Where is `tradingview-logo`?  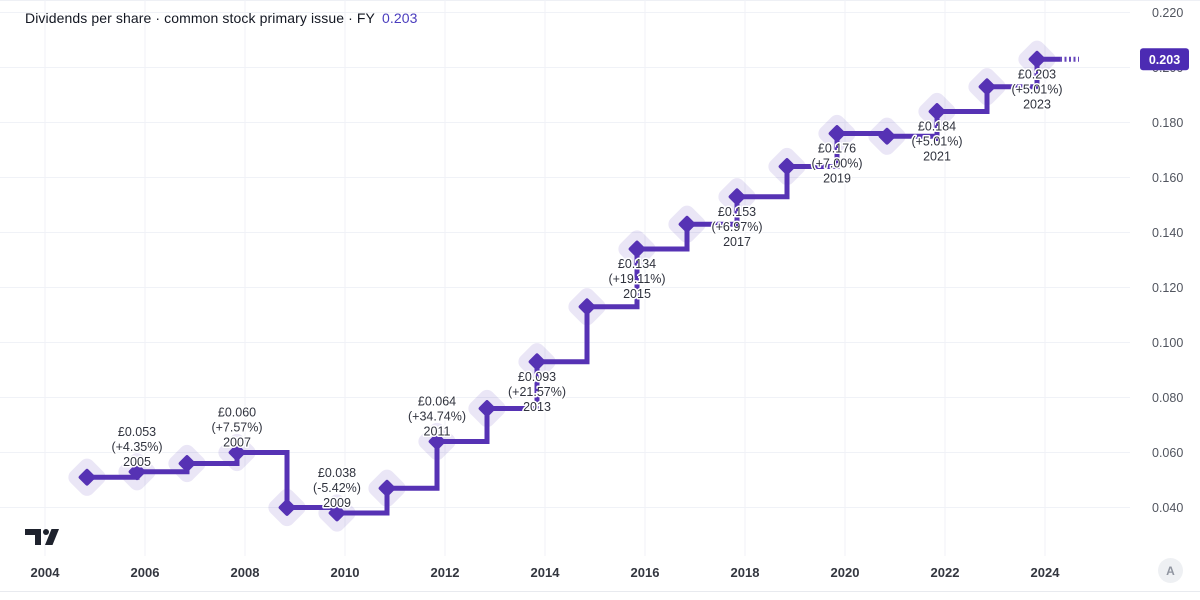
tradingview-logo is located at coordinates (44, 540).